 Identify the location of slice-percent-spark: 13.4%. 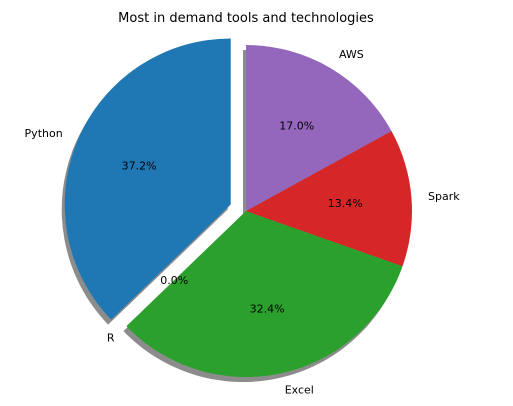
(345, 203).